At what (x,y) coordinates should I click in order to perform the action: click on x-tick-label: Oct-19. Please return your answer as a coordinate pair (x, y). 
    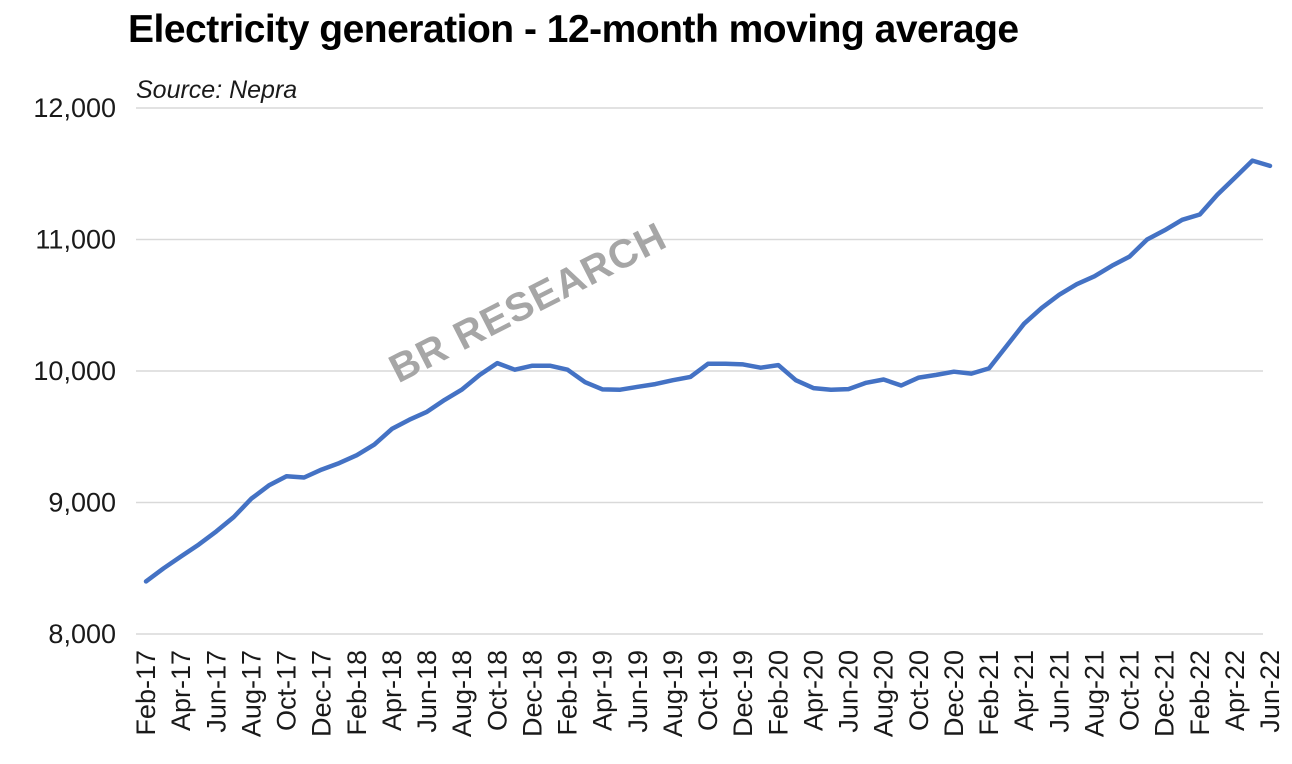
    Looking at the image, I should click on (708, 690).